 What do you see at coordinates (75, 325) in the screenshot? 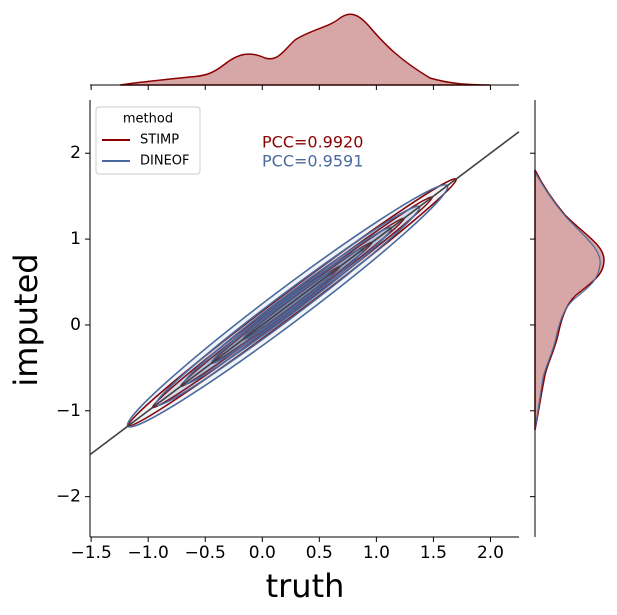
I see `y-tick-label: 0` at bounding box center [75, 325].